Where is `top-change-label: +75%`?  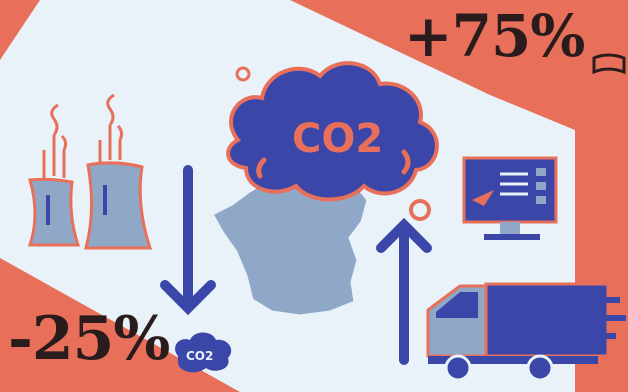 top-change-label: +75% is located at coordinates (494, 36).